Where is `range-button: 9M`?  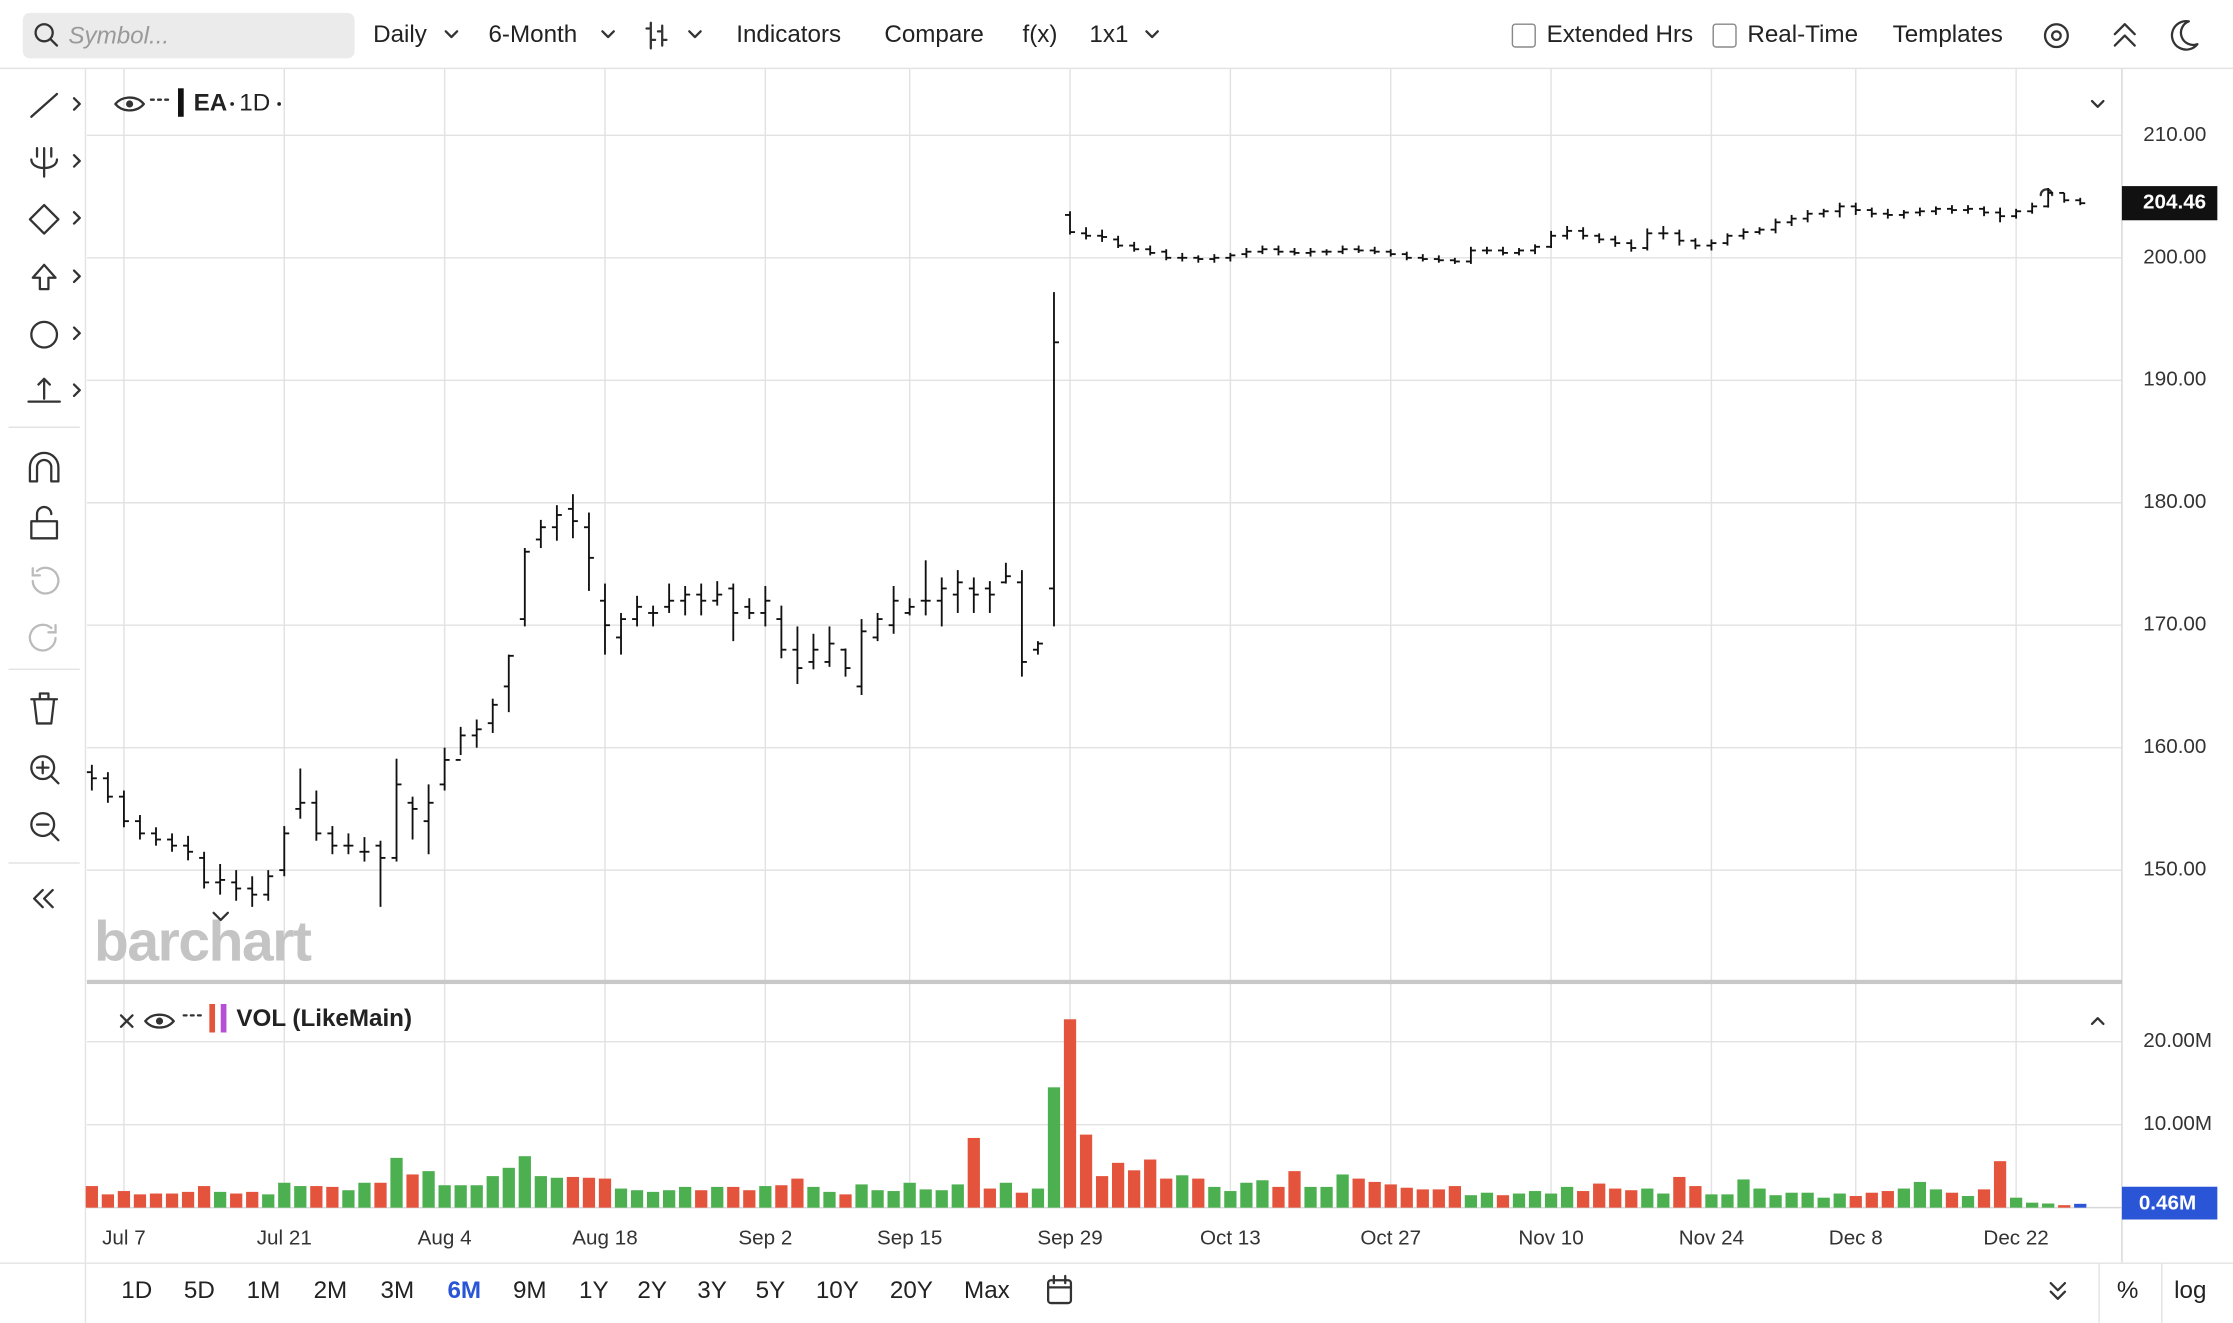
range-button: 9M is located at coordinates (530, 1290).